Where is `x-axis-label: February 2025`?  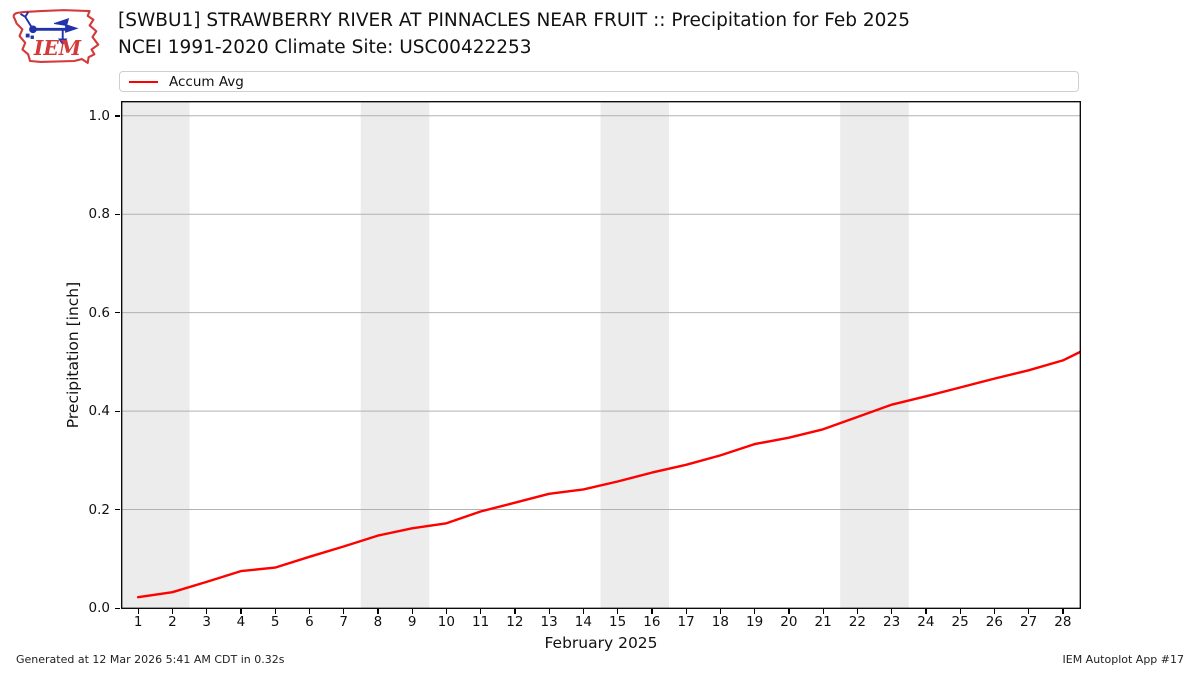
x-axis-label: February 2025 is located at coordinates (601, 643).